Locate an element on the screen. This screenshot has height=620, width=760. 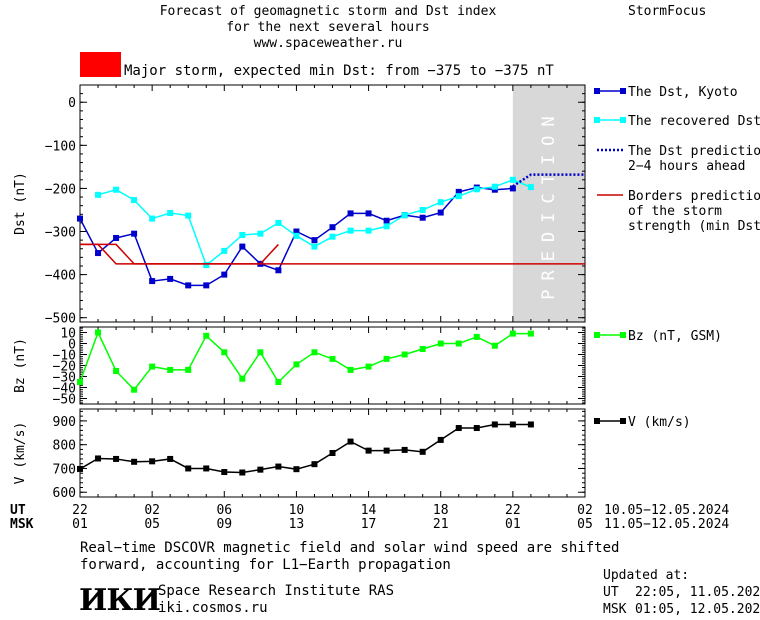
site-url: www.spaceweather.ru is located at coordinates (328, 43).